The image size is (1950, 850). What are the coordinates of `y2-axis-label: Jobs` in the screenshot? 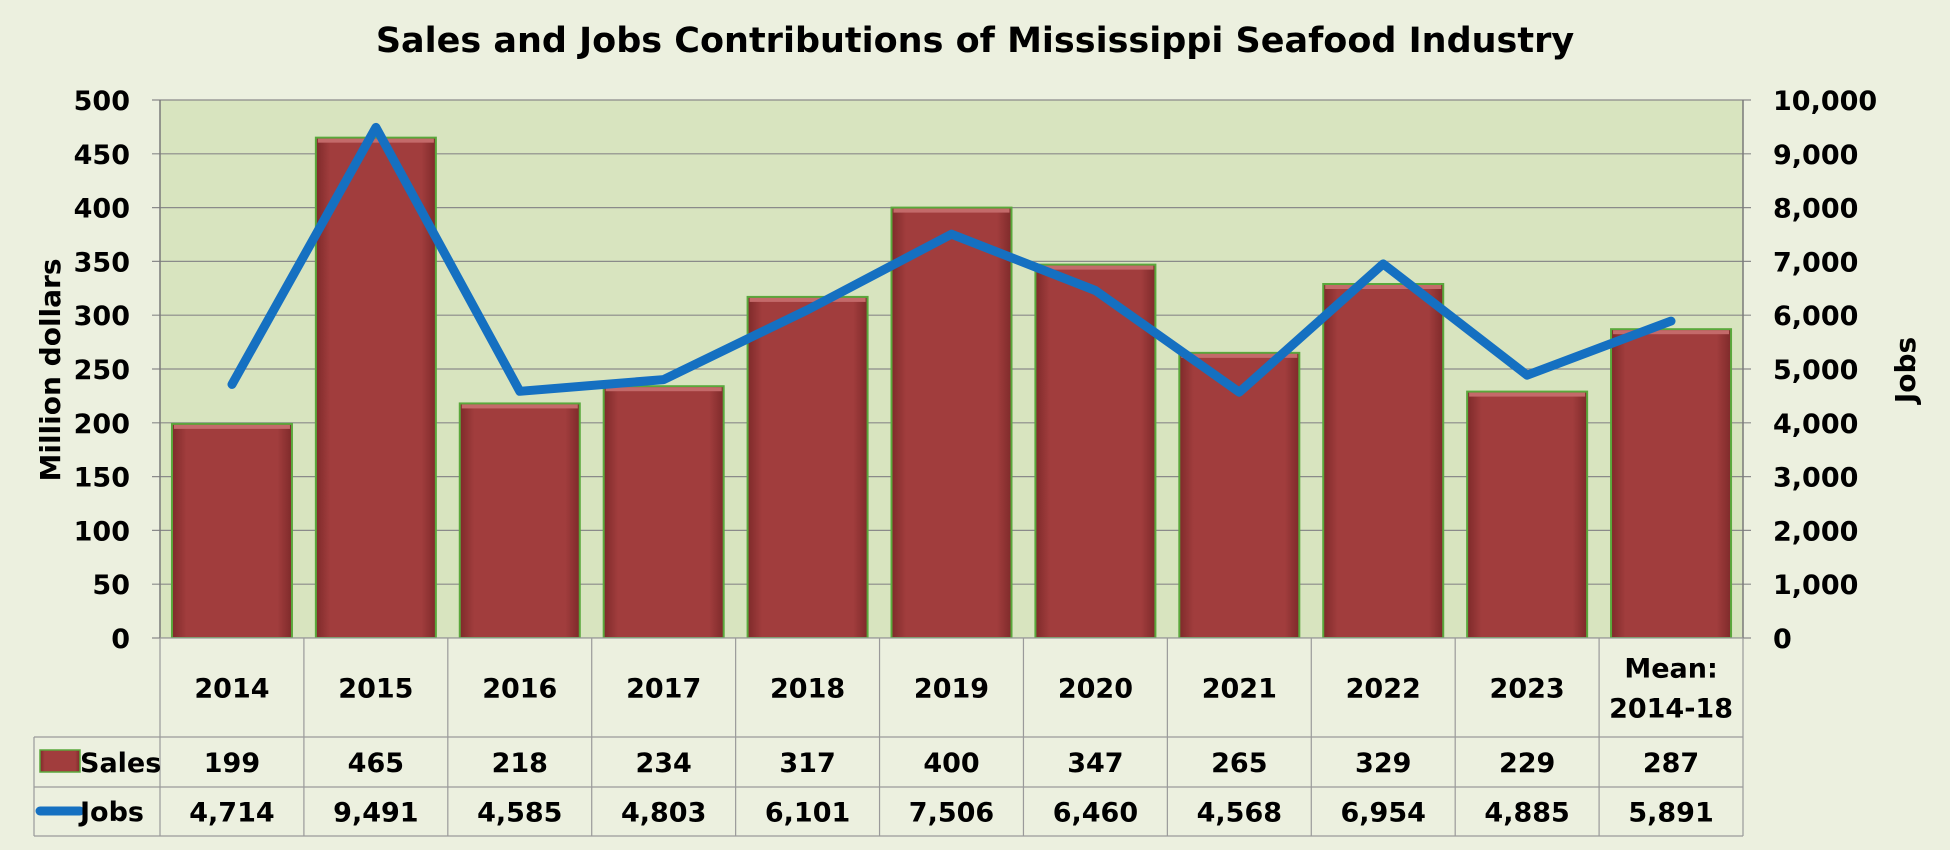 It's located at (1905, 371).